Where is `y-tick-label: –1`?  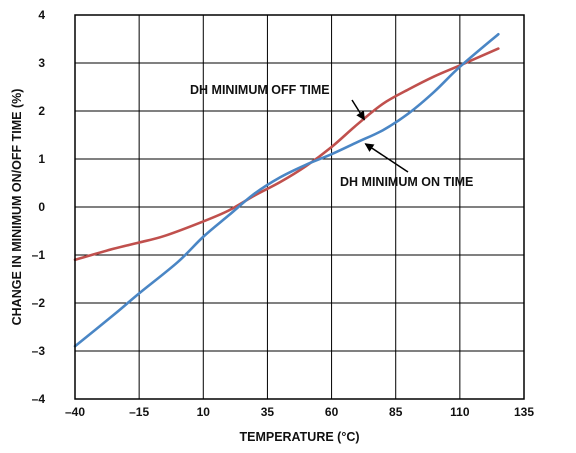
y-tick-label: –1 is located at coordinates (39, 255).